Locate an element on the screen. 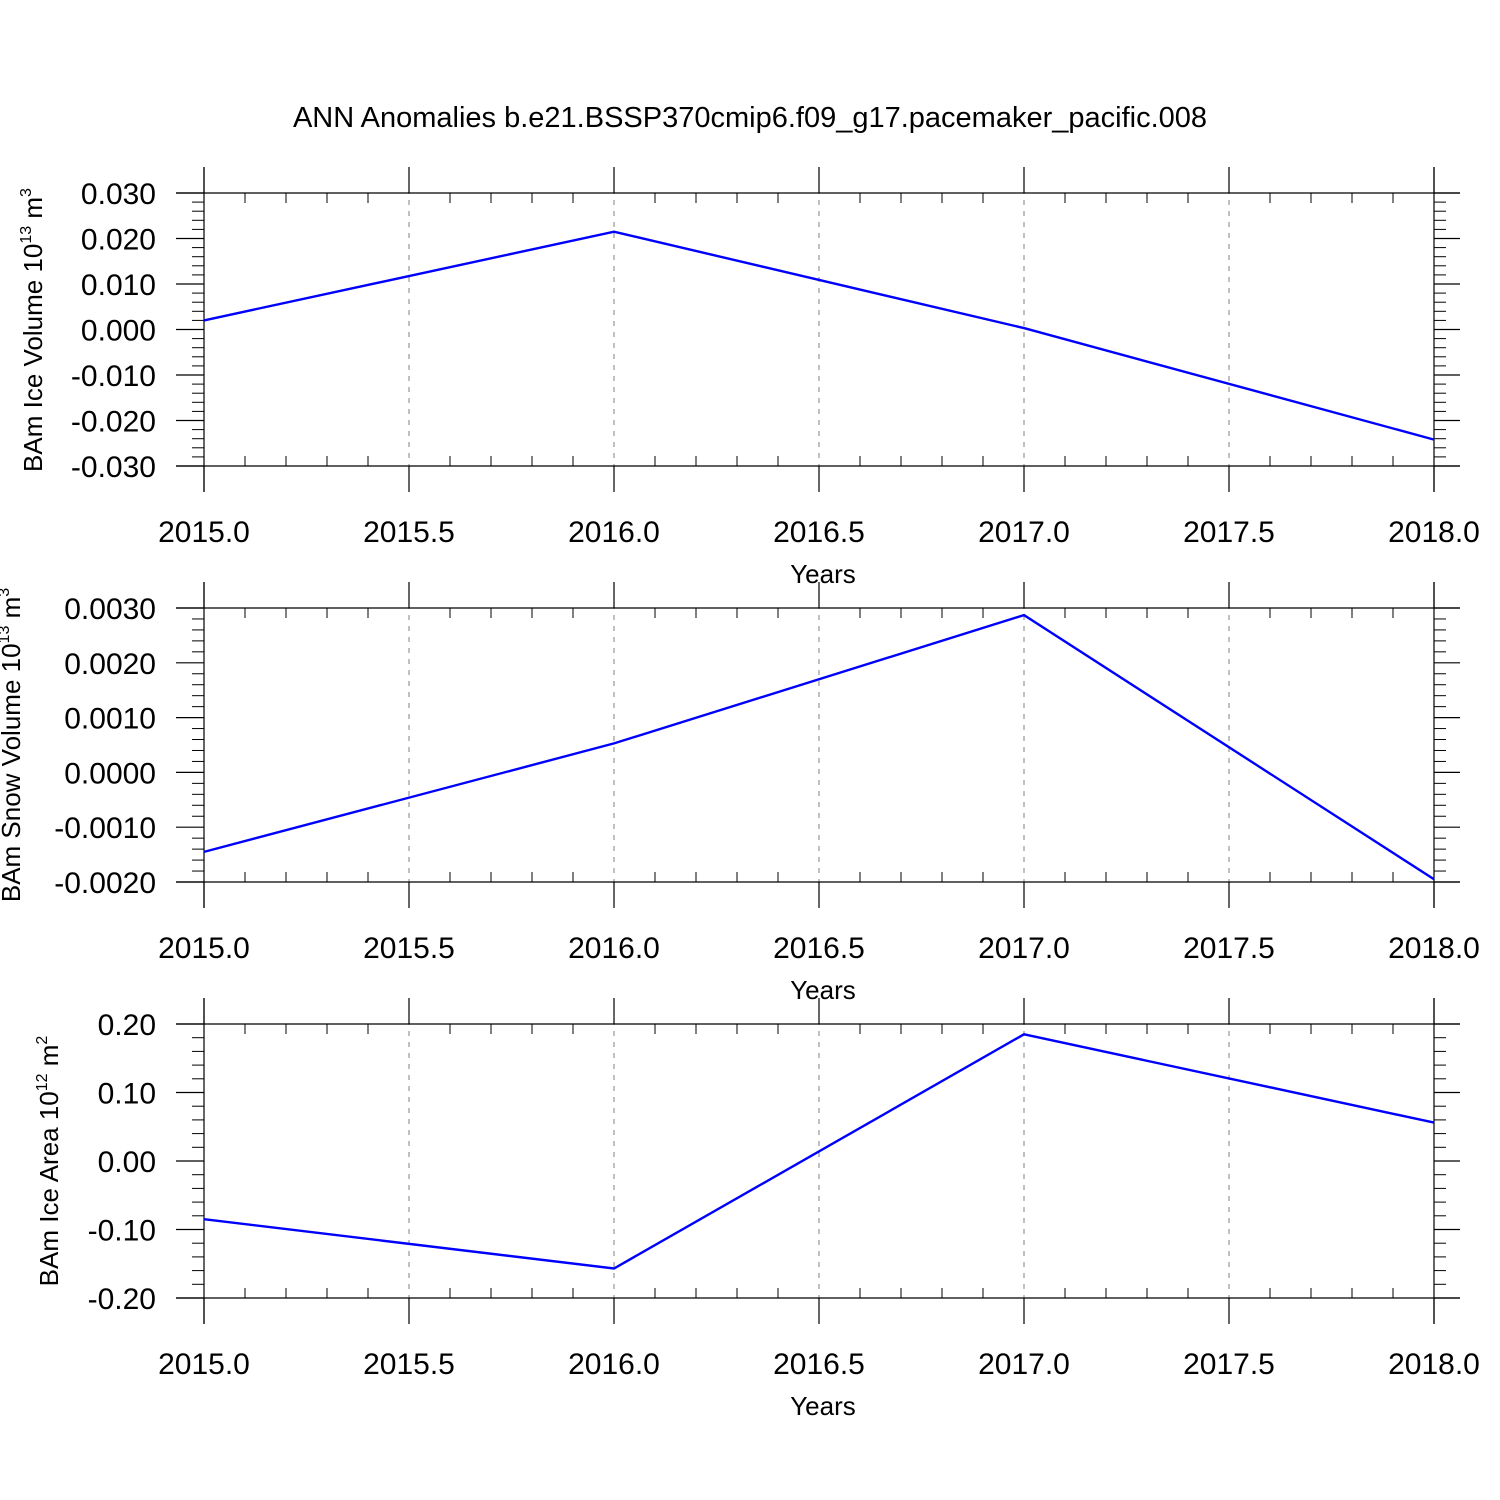  y-tick-label: 0.0010 is located at coordinates (110, 719).